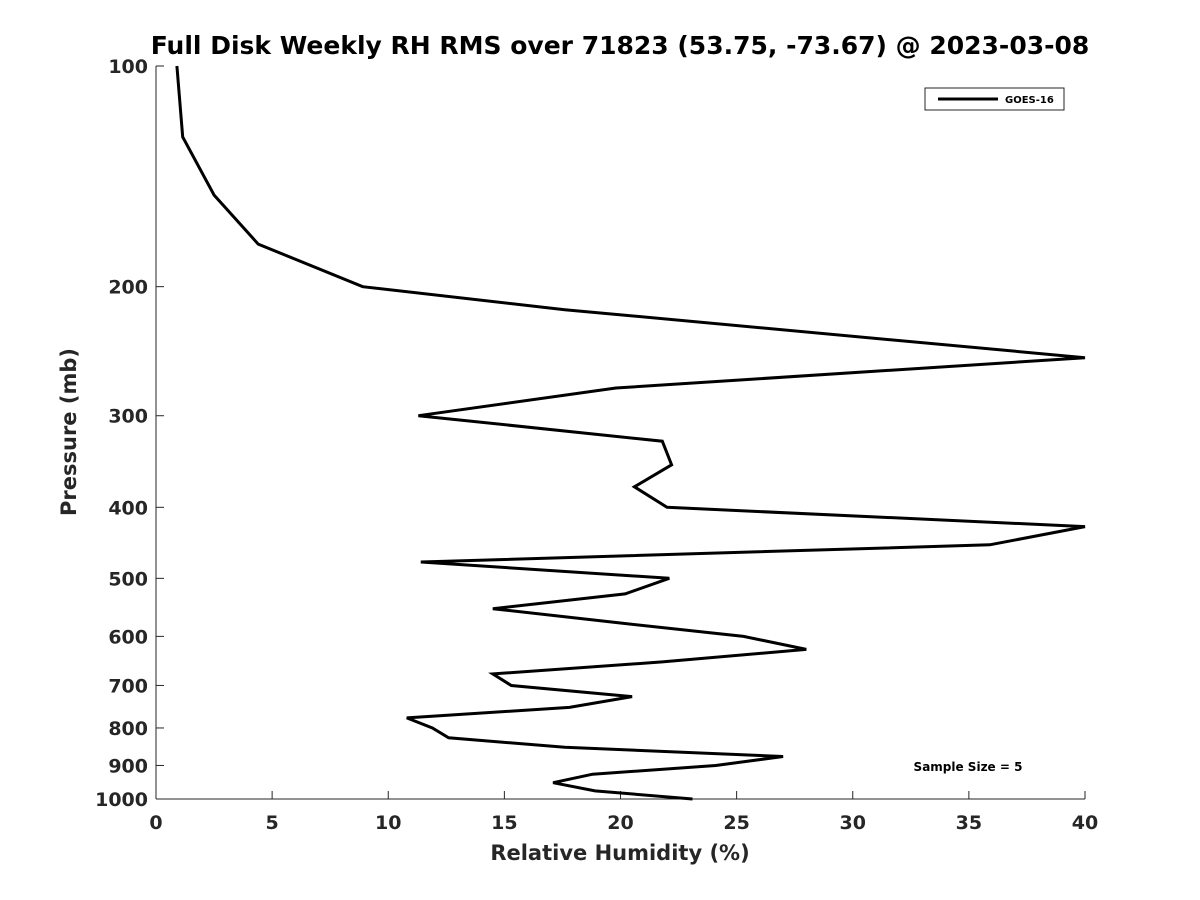 The height and width of the screenshot is (900, 1200). I want to click on y-tick-label: 300, so click(128, 417).